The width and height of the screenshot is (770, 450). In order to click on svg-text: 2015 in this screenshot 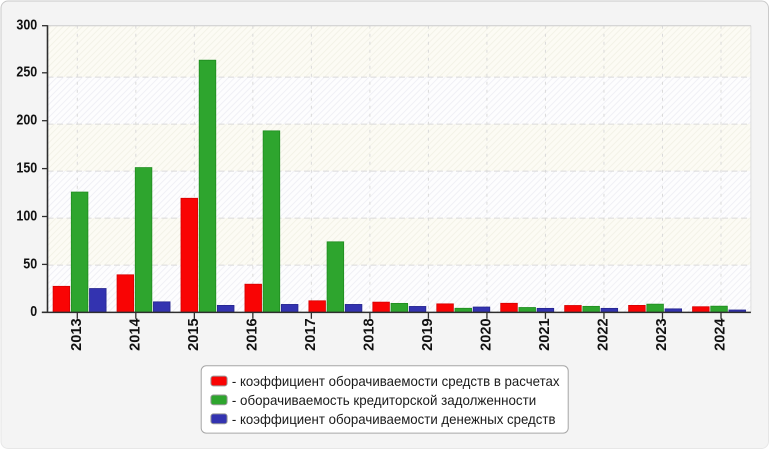, I will do `click(193, 334)`.